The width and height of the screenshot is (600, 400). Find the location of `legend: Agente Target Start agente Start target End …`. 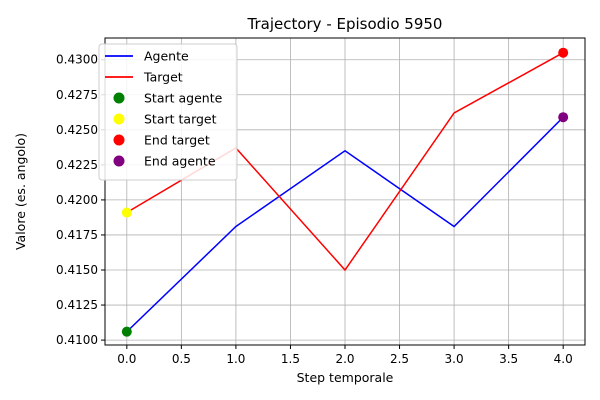

legend: Agente Target Start agente Start target End … is located at coordinates (168, 112).